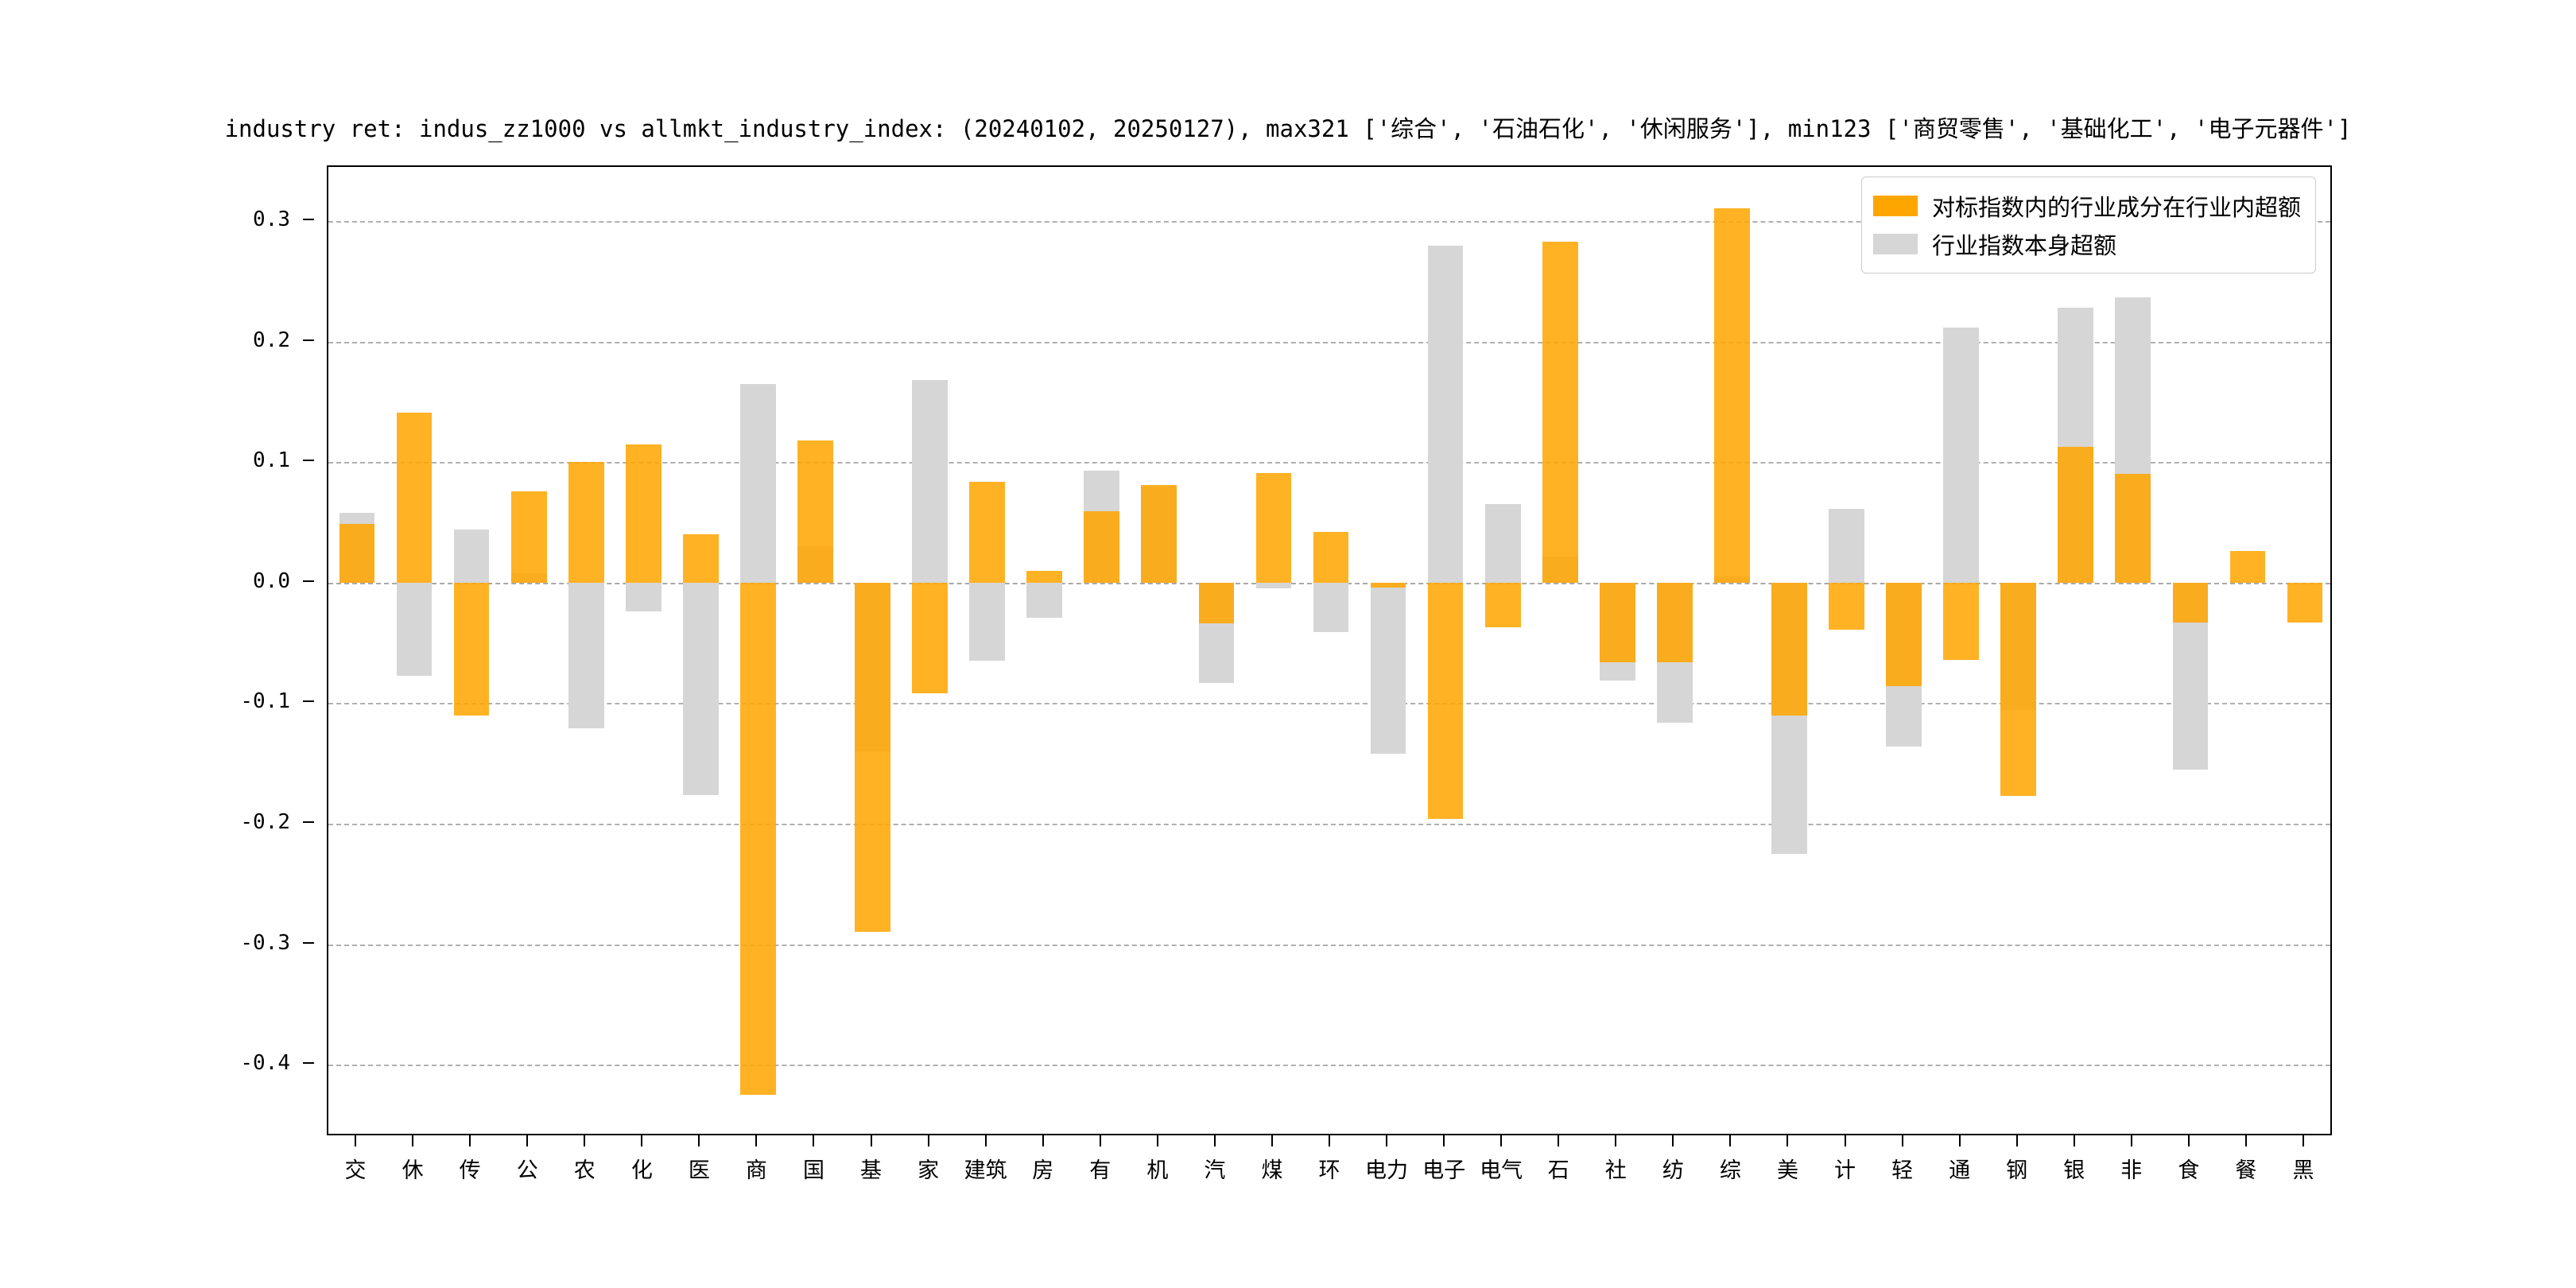 The height and width of the screenshot is (1288, 2576). Describe the element at coordinates (2303, 1170) in the screenshot. I see `x-tick-label: 黑` at that location.